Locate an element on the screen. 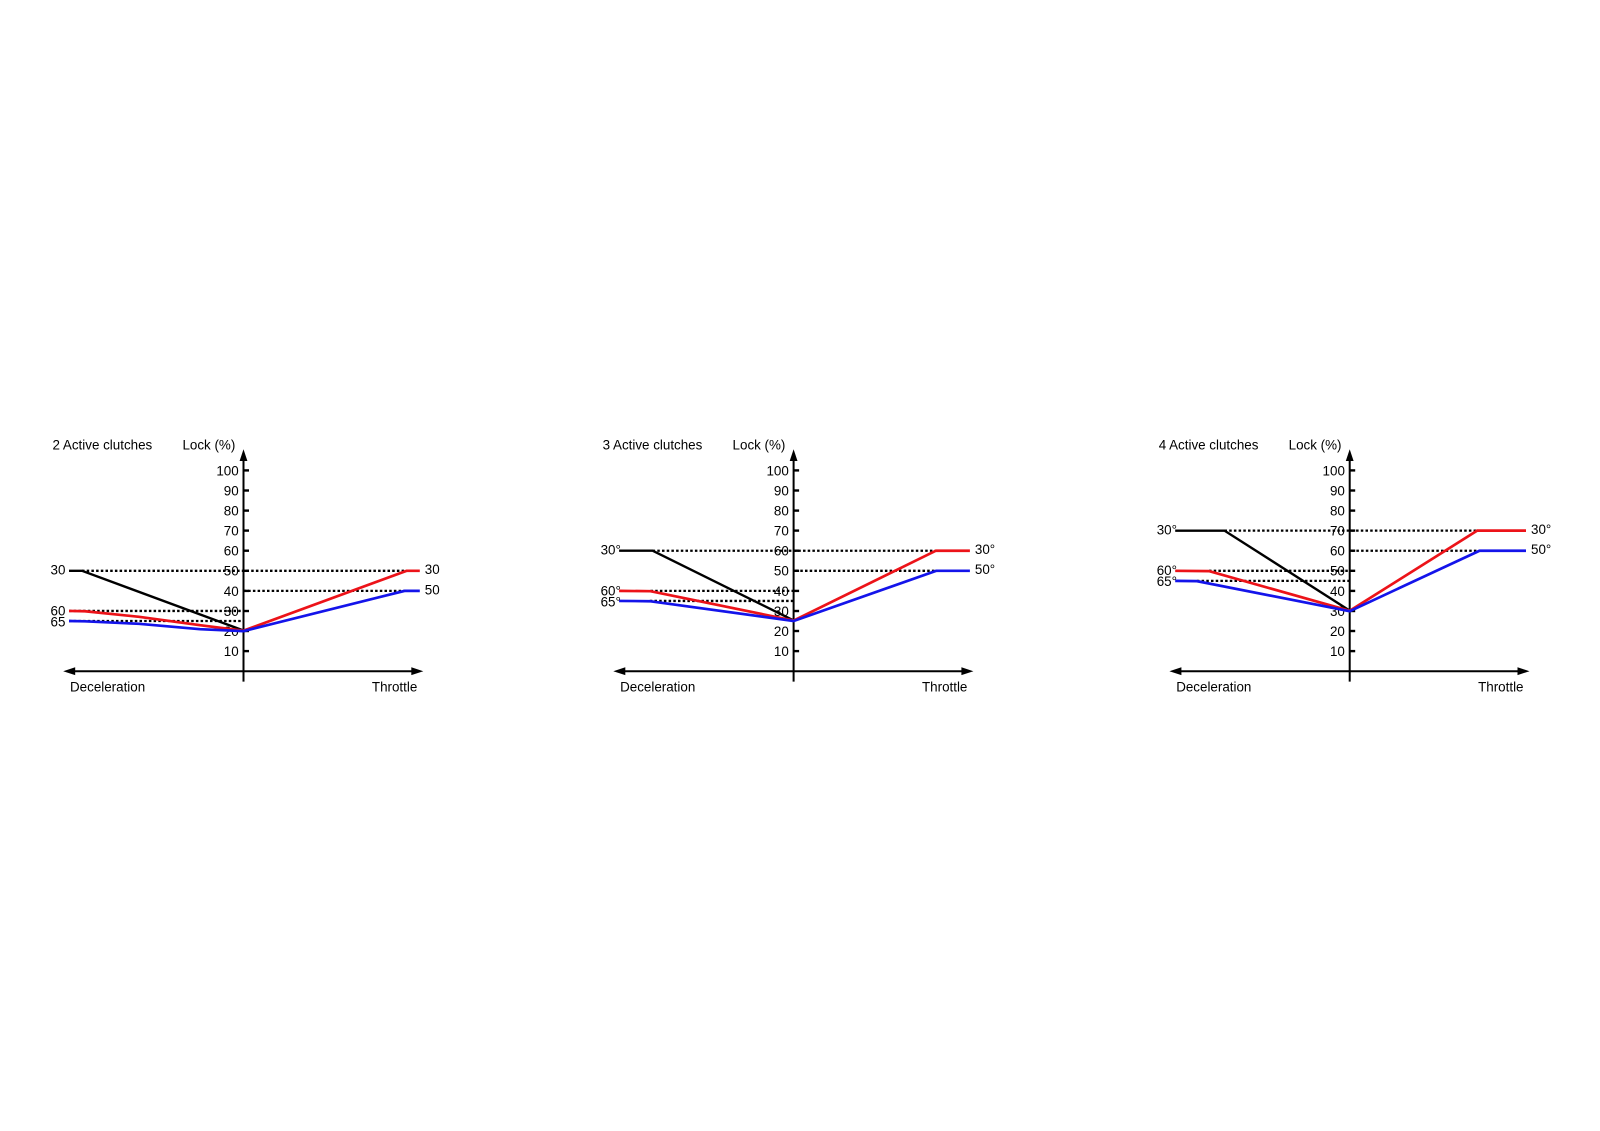 Image resolution: width=1600 pixels, height=1131 pixels. svg-text: 2 Active clutches is located at coordinates (103, 444).